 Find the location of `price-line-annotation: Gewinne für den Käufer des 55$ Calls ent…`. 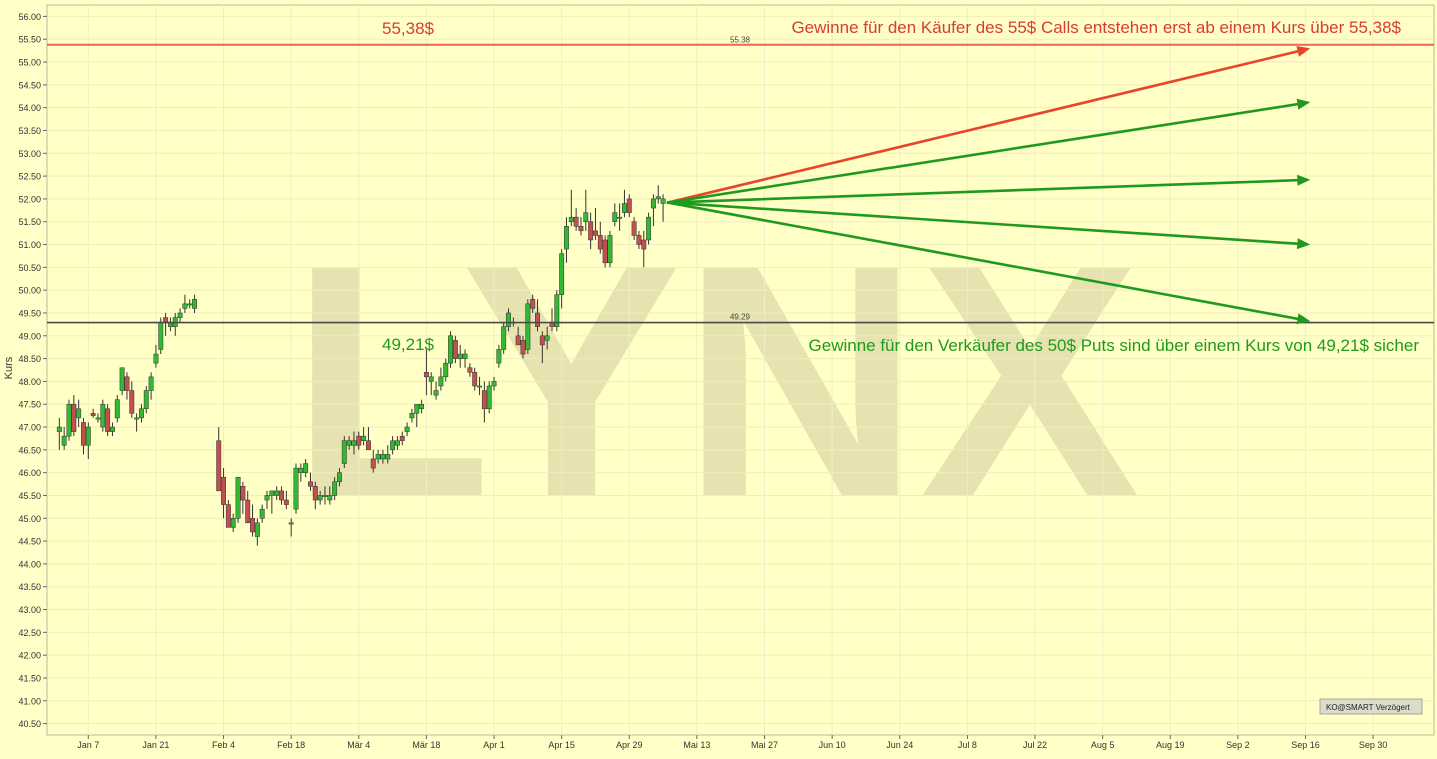

price-line-annotation: Gewinne für den Käufer des 55$ Calls ent… is located at coordinates (1096, 27).